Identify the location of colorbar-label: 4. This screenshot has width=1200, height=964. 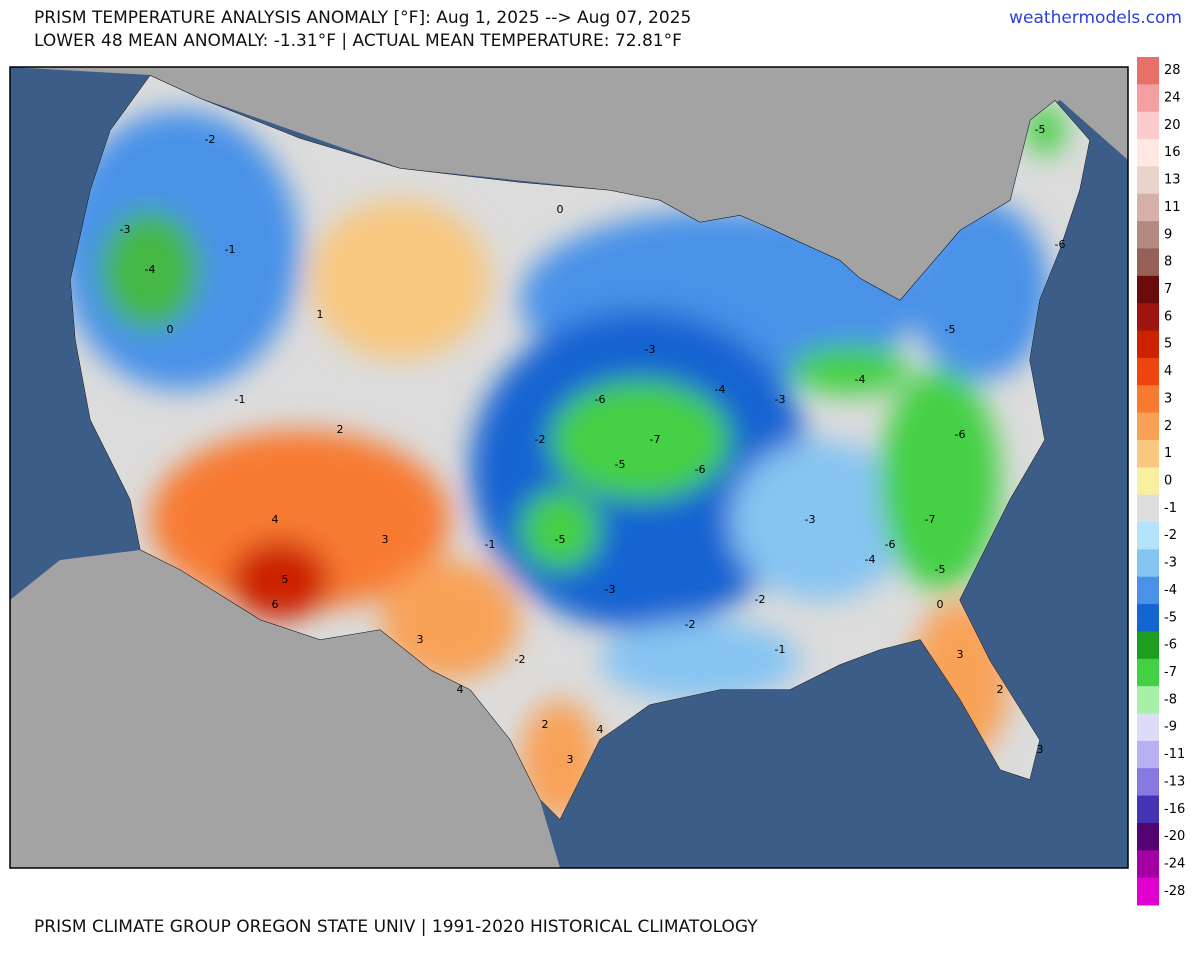
(1168, 371).